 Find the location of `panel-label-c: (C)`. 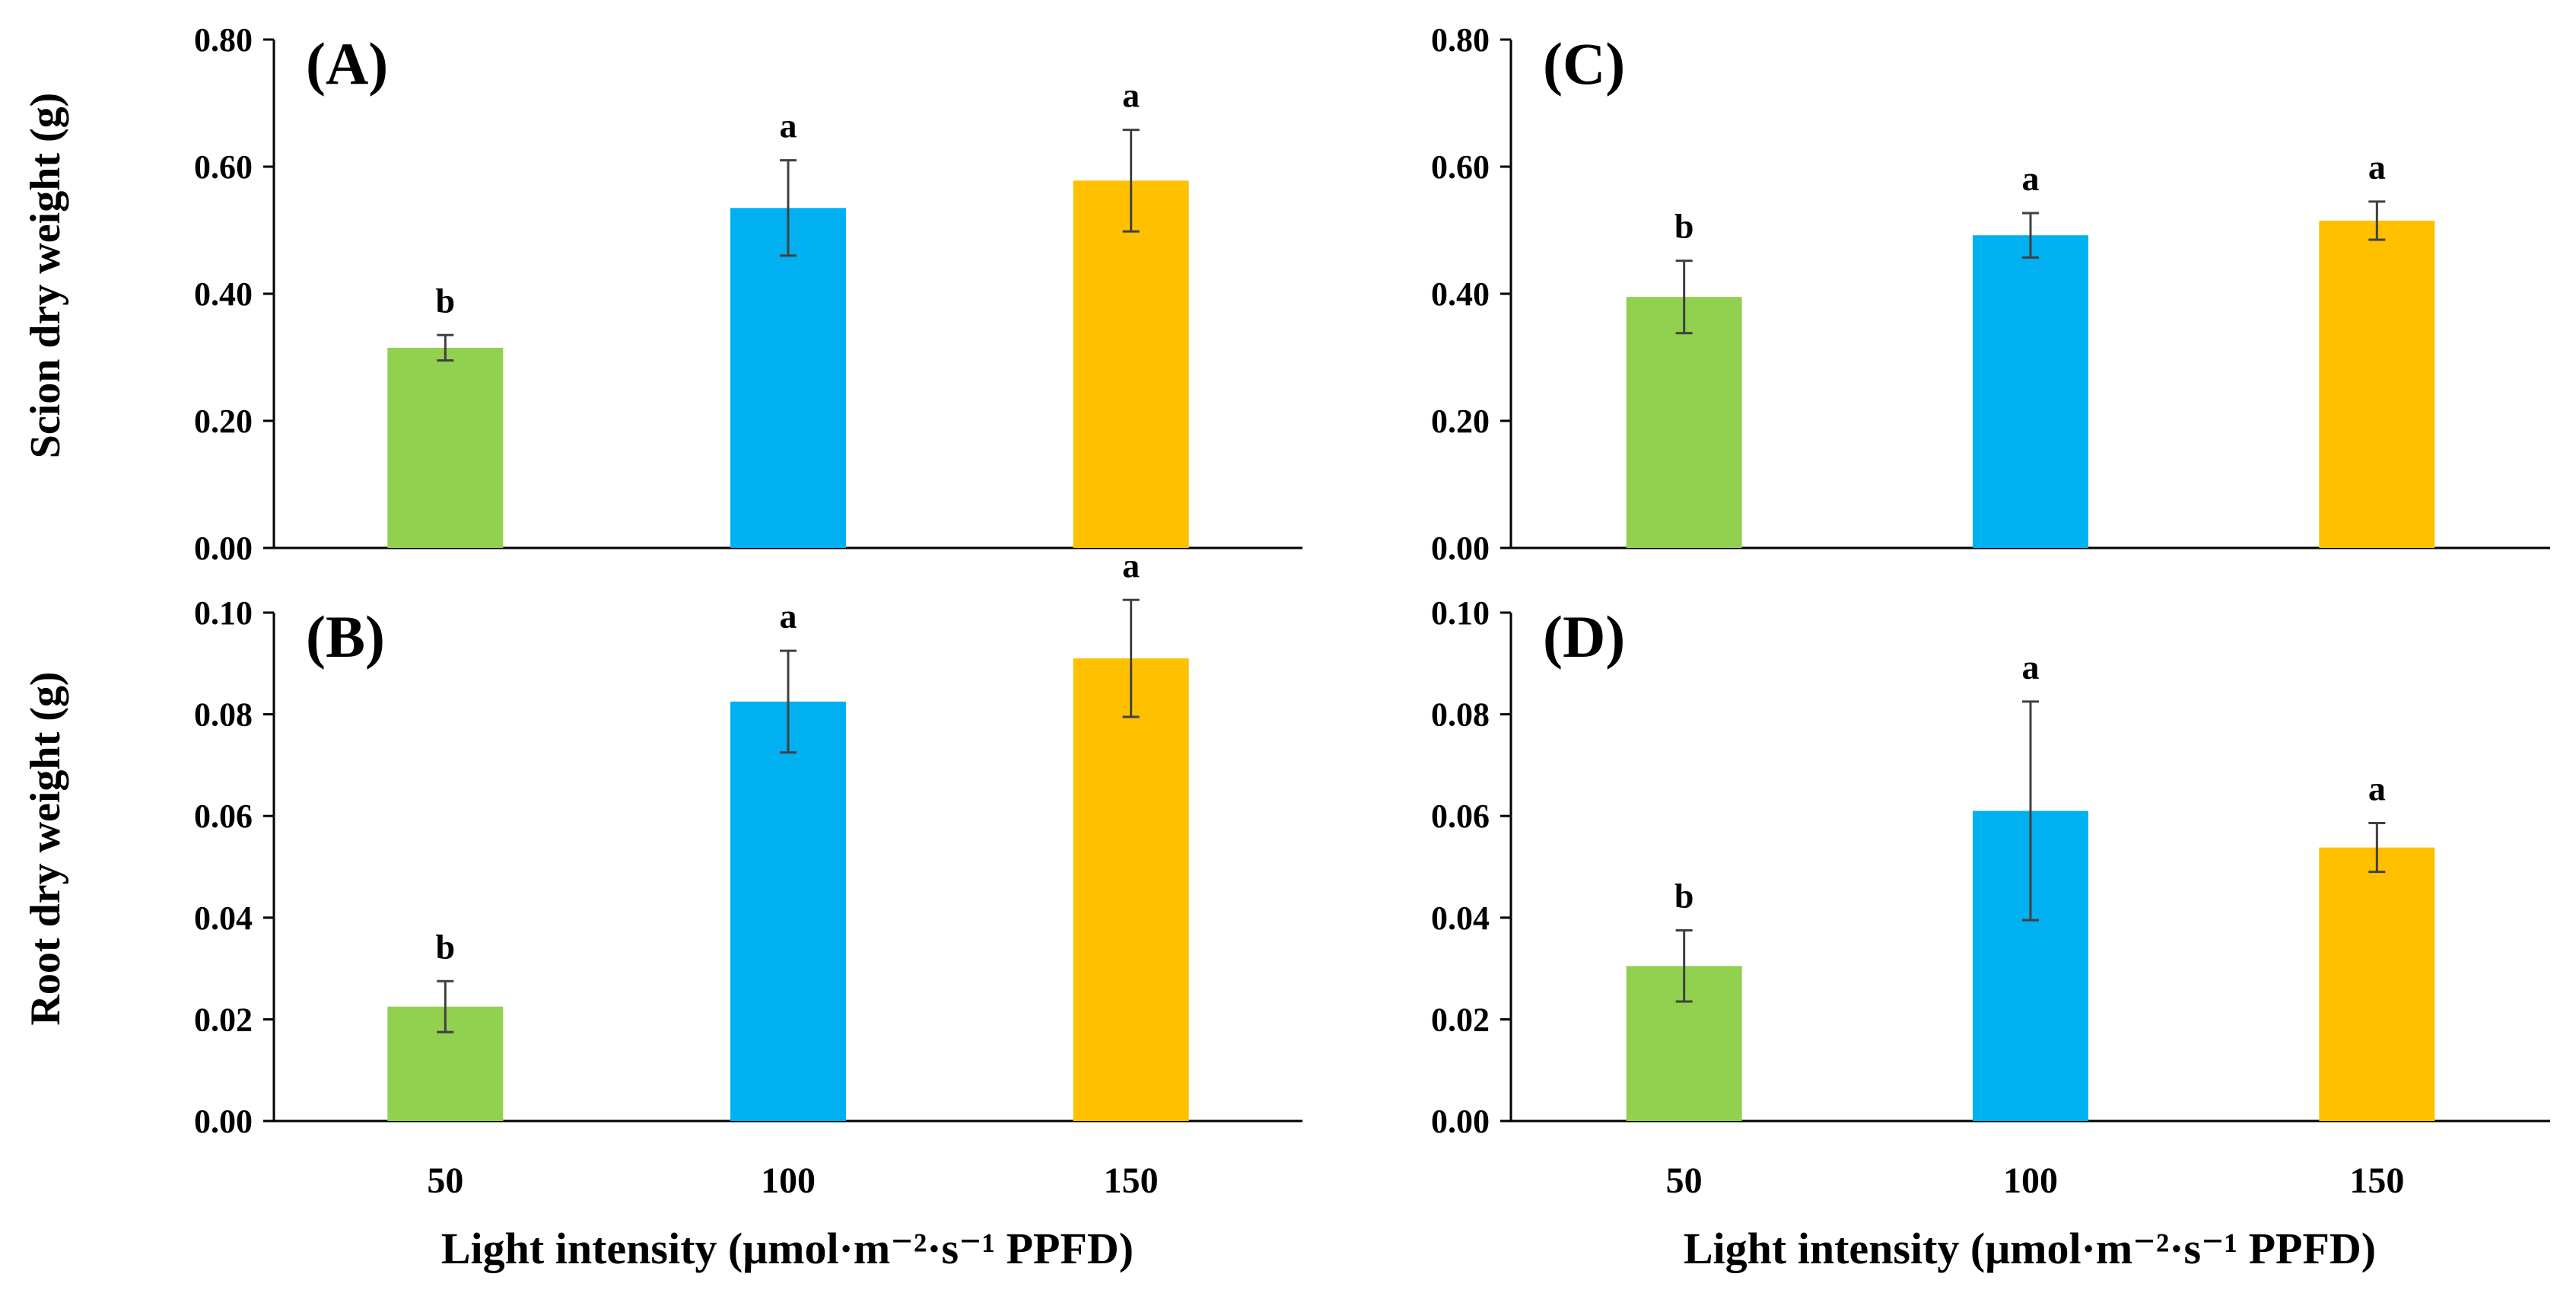

panel-label-c: (C) is located at coordinates (1584, 63).